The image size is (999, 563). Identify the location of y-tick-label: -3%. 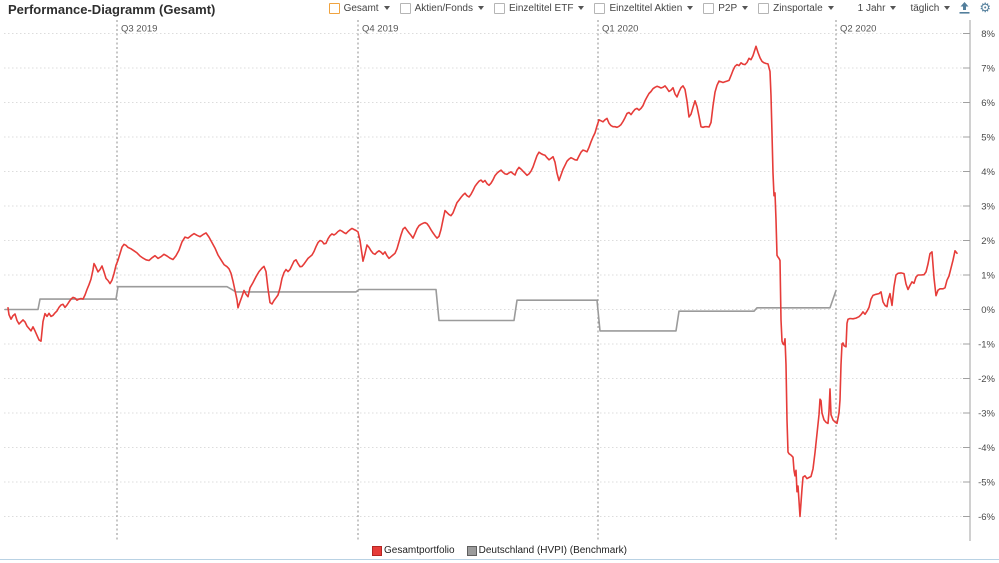
(986, 414).